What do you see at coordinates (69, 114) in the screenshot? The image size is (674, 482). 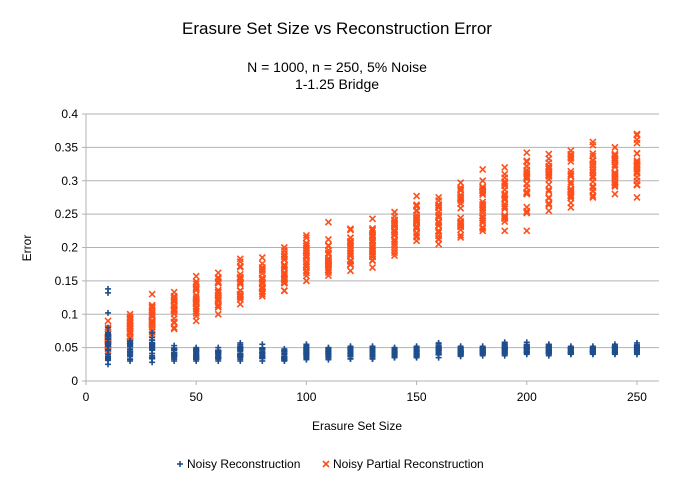 I see `y-tick-label: 0.4` at bounding box center [69, 114].